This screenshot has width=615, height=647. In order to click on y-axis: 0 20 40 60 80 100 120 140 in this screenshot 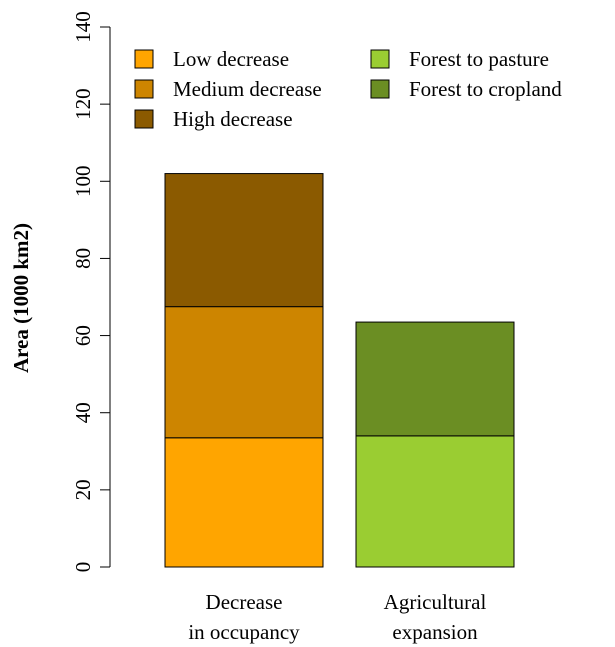, I will do `click(91, 292)`.